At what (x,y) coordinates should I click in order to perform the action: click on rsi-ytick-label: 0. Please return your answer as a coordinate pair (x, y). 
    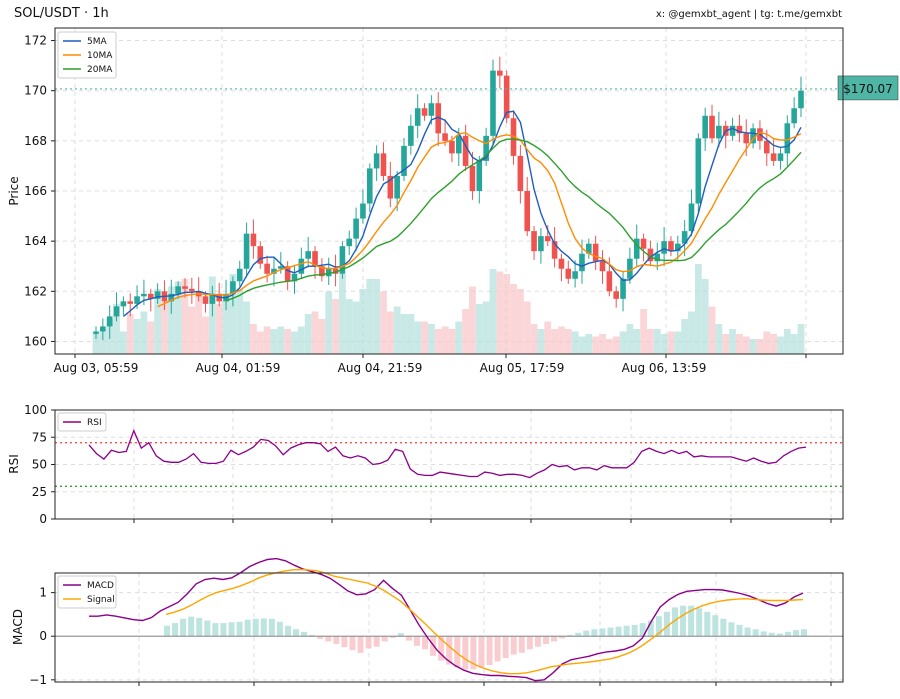
    Looking at the image, I should click on (43, 519).